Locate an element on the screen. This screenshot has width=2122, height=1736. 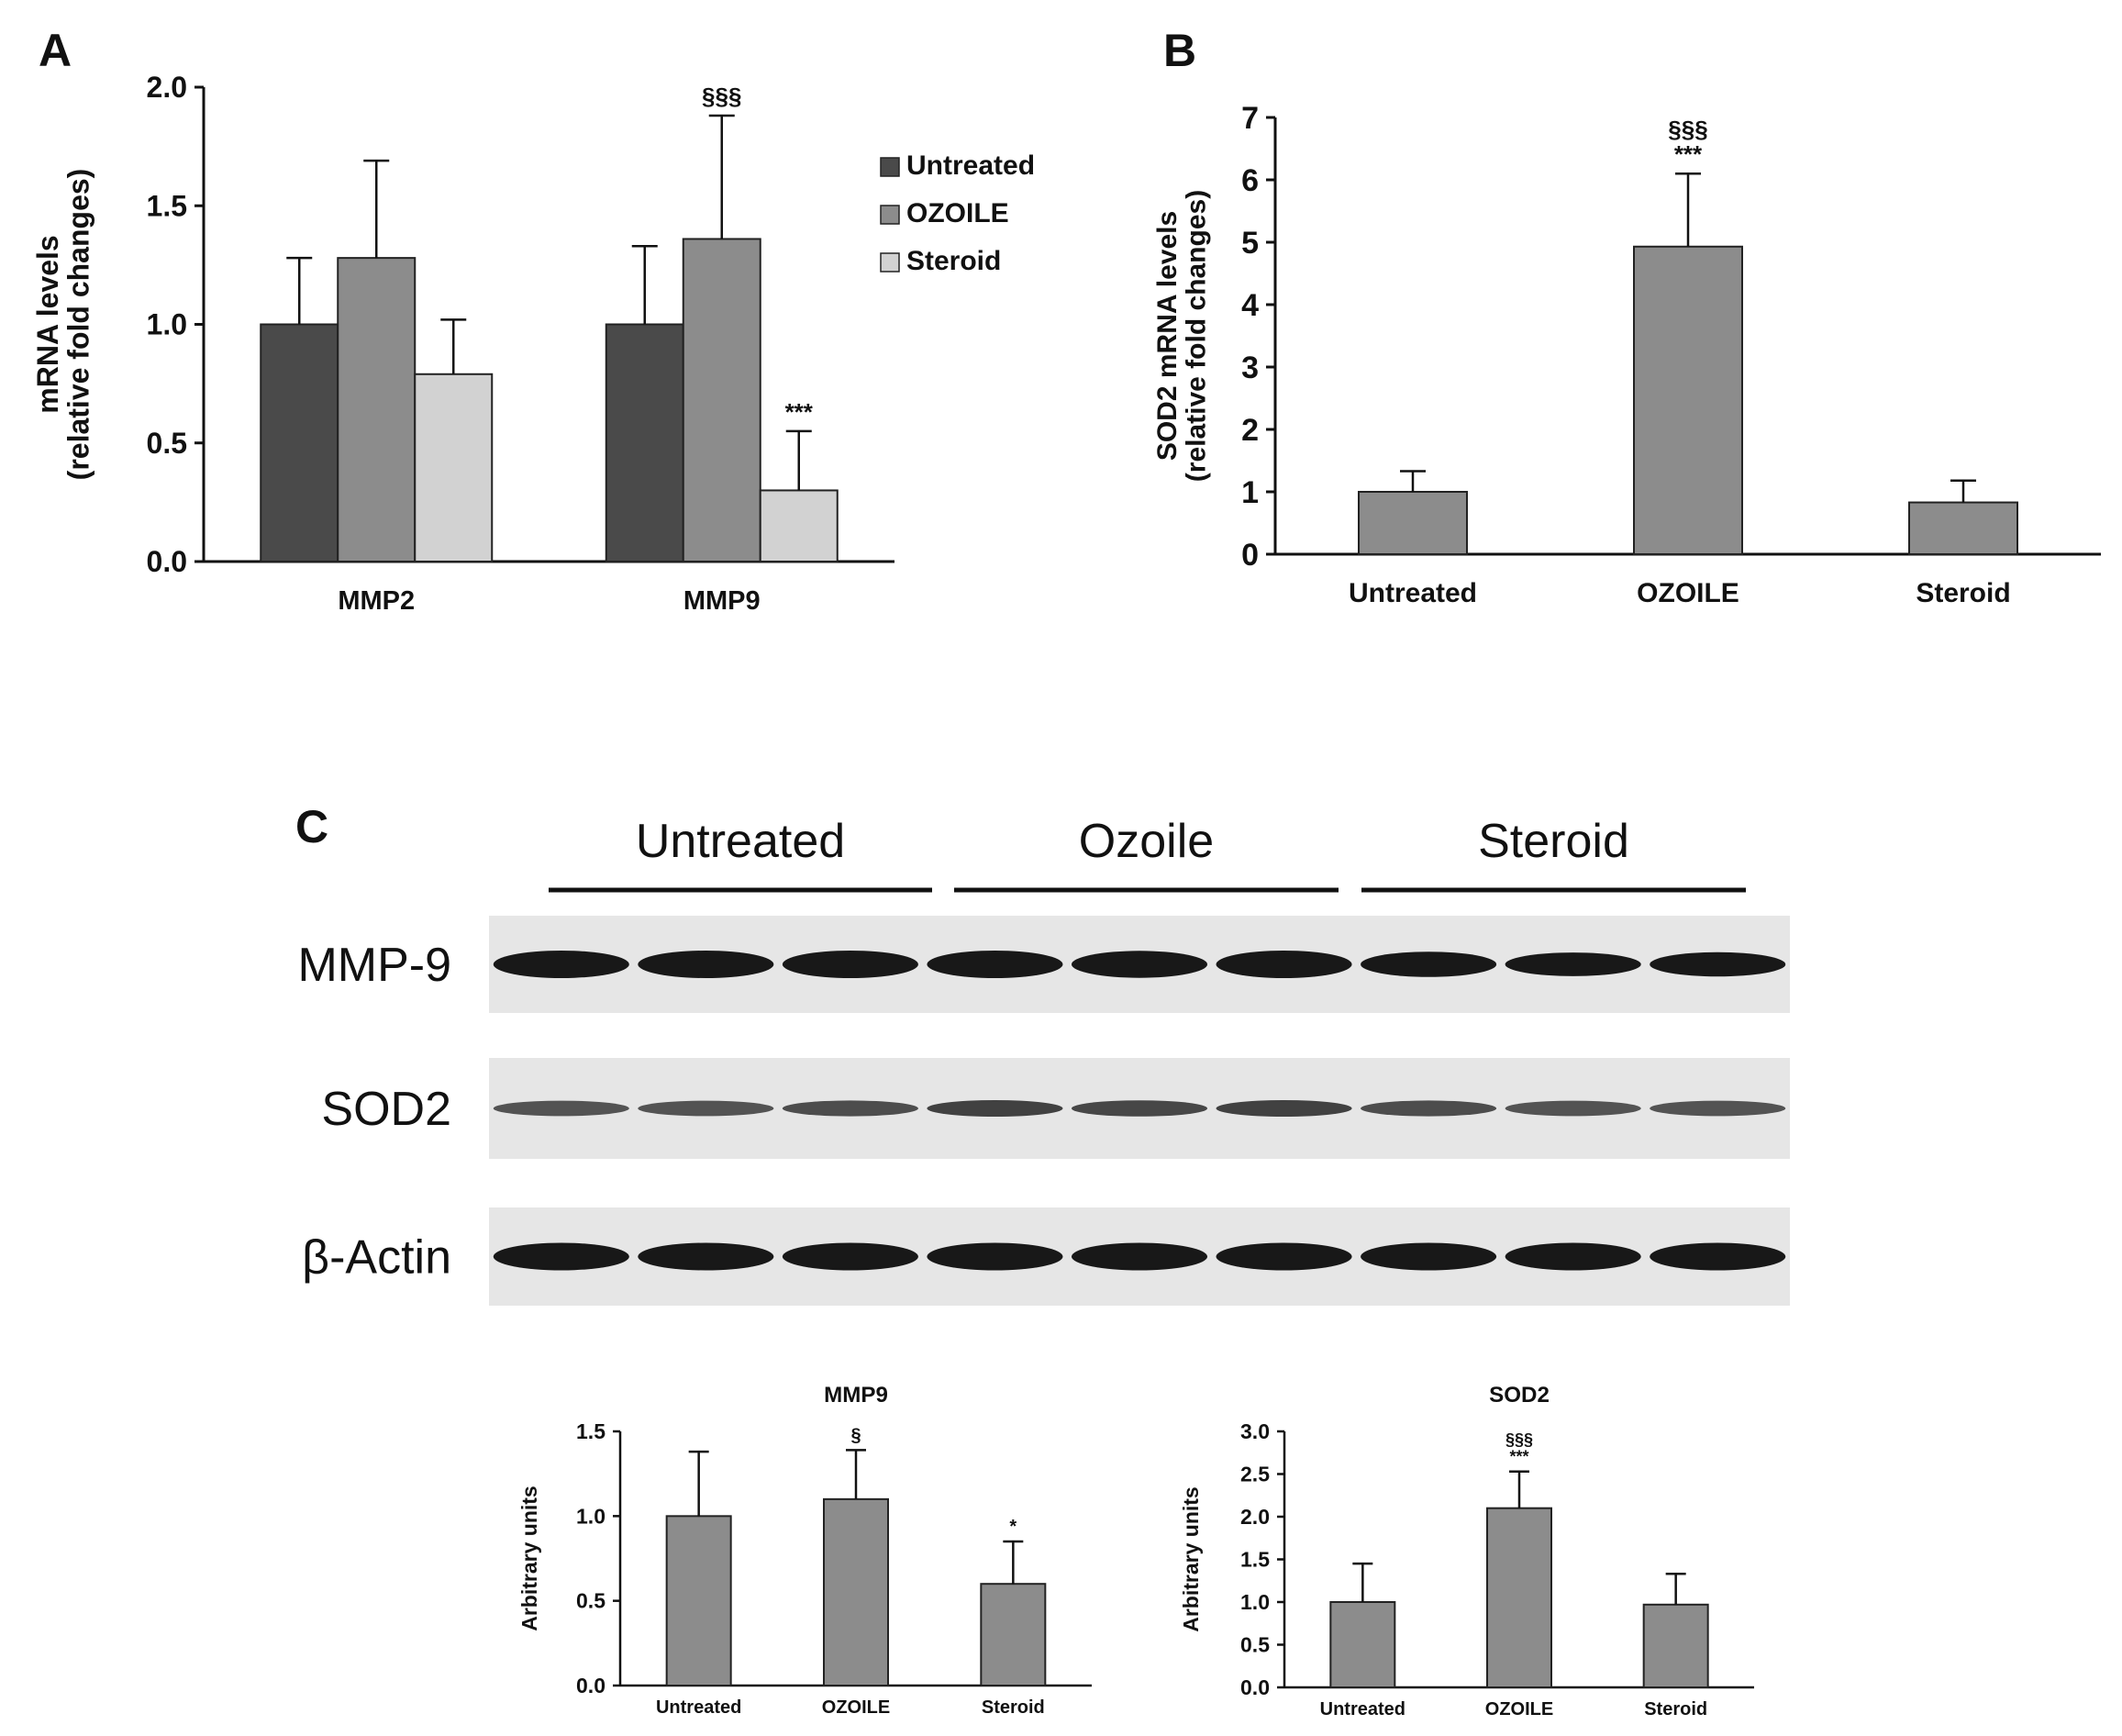
y-tick-label: 0 is located at coordinates (1250, 555).